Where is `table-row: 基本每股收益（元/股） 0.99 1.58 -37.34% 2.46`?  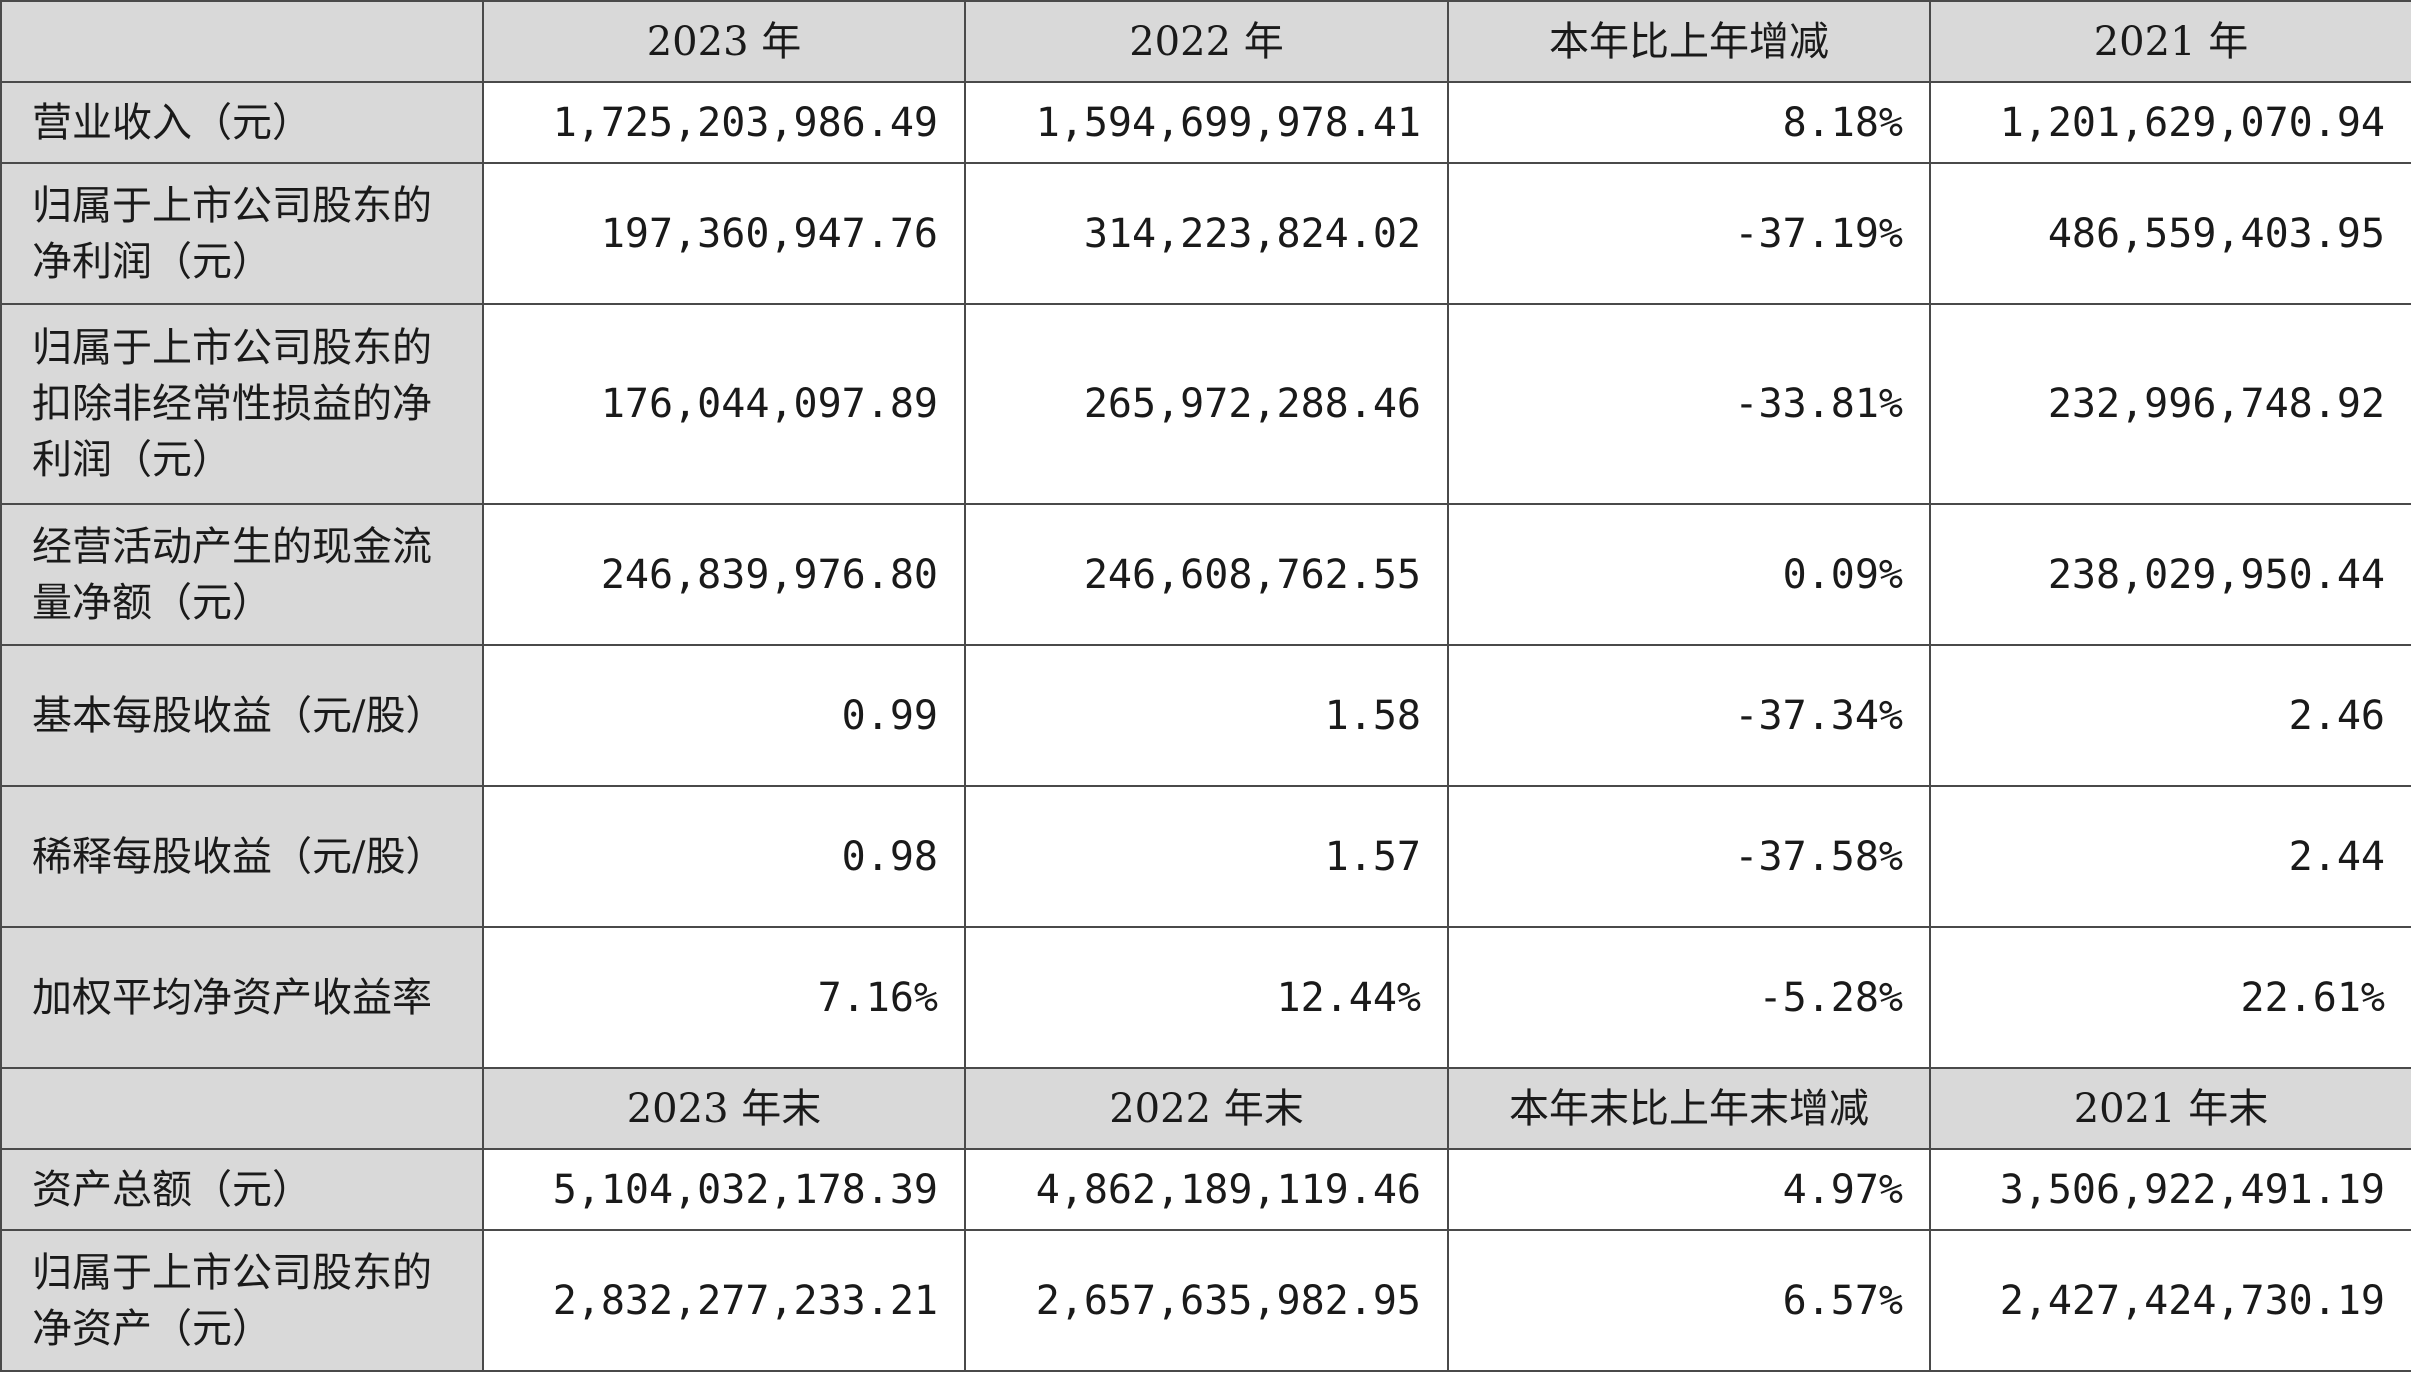
table-row: 基本每股收益（元/股） 0.99 1.58 -37.34% 2.46 is located at coordinates (1205, 715).